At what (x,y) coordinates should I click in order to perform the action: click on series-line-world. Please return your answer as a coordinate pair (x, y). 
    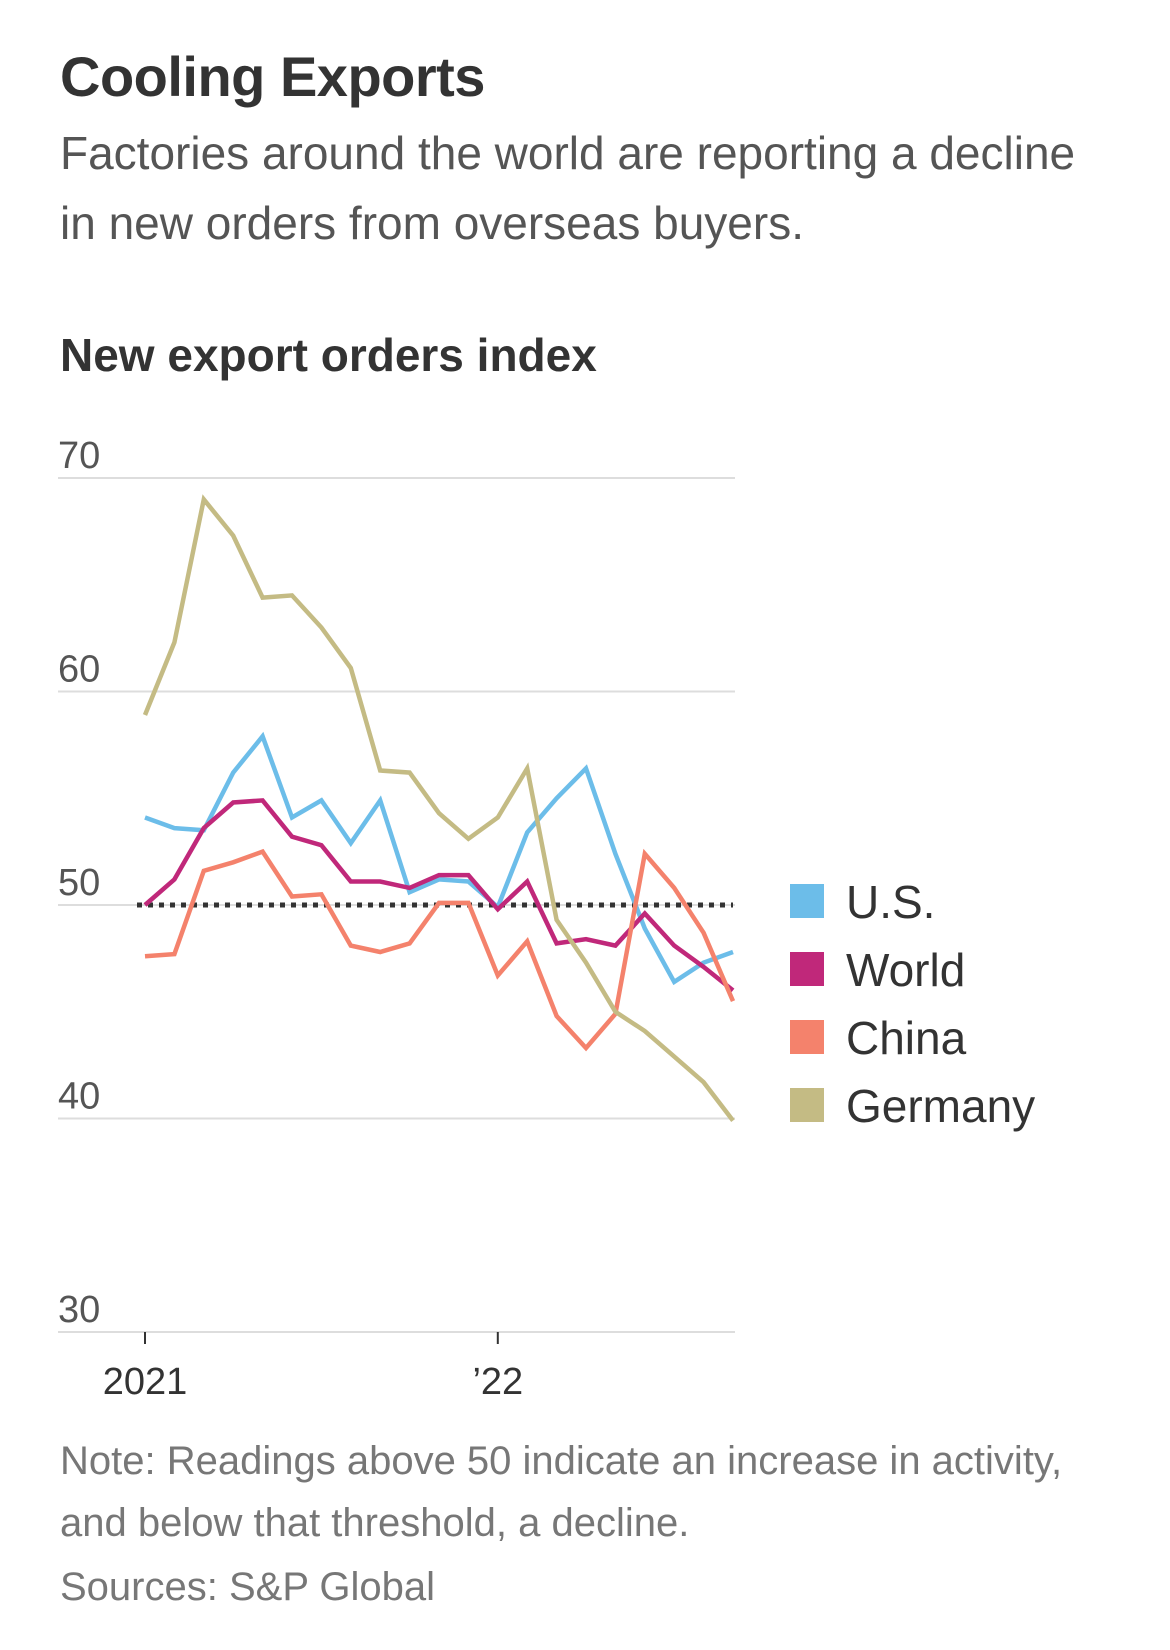
    Looking at the image, I should click on (439, 895).